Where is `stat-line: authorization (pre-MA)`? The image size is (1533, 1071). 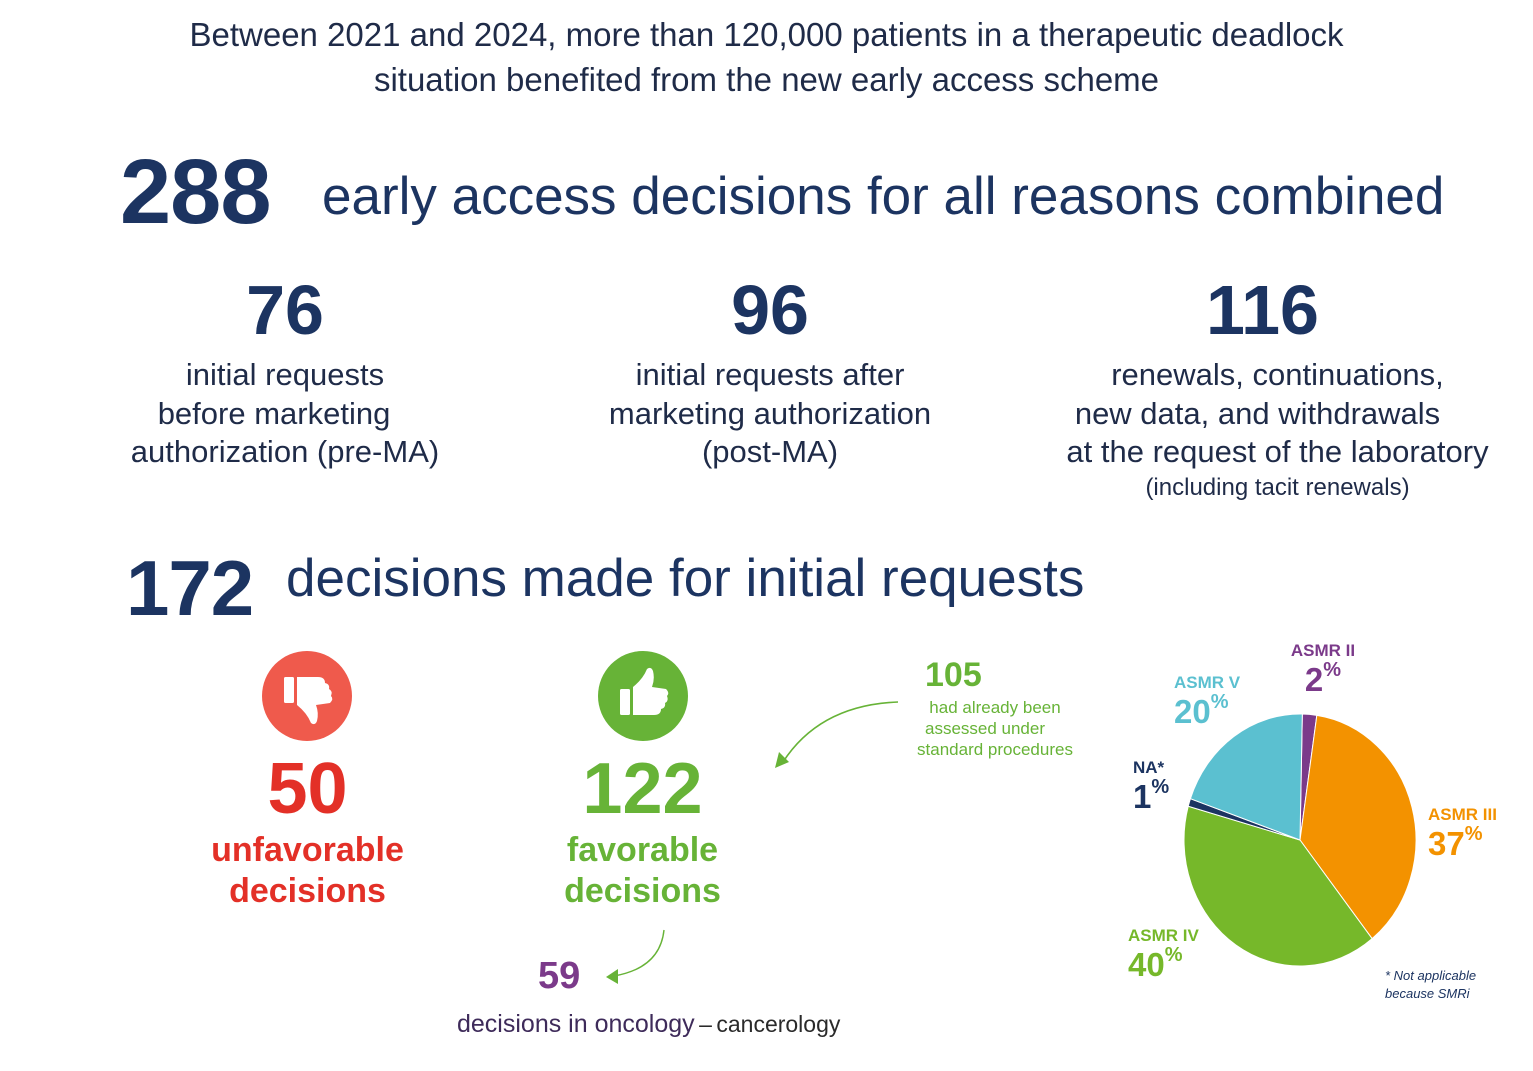 stat-line: authorization (pre-MA) is located at coordinates (285, 451).